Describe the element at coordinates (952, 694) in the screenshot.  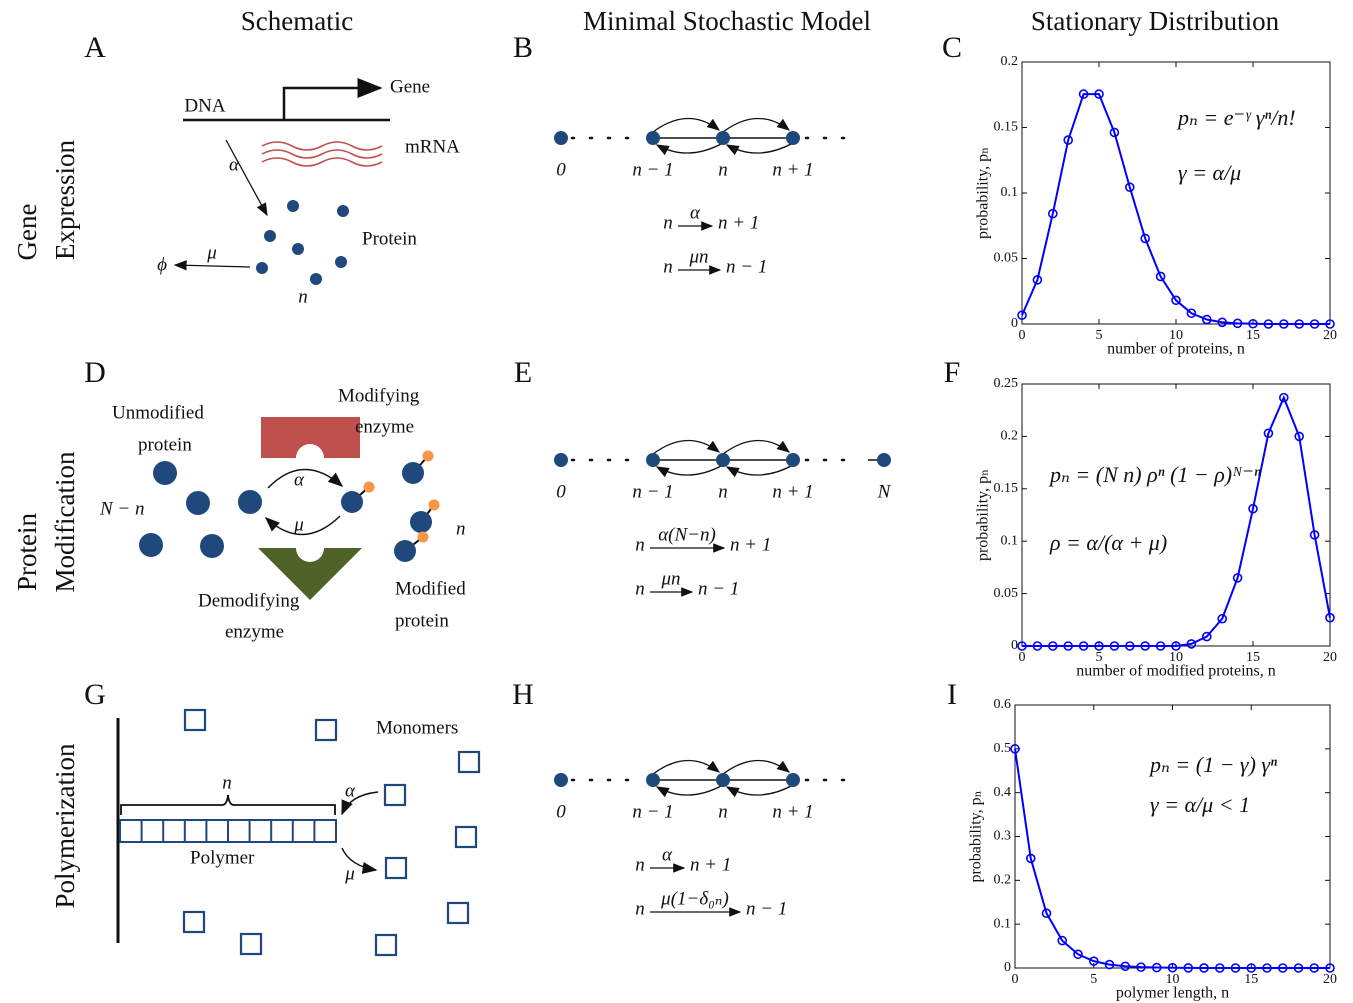
I see `panel-letter: I` at that location.